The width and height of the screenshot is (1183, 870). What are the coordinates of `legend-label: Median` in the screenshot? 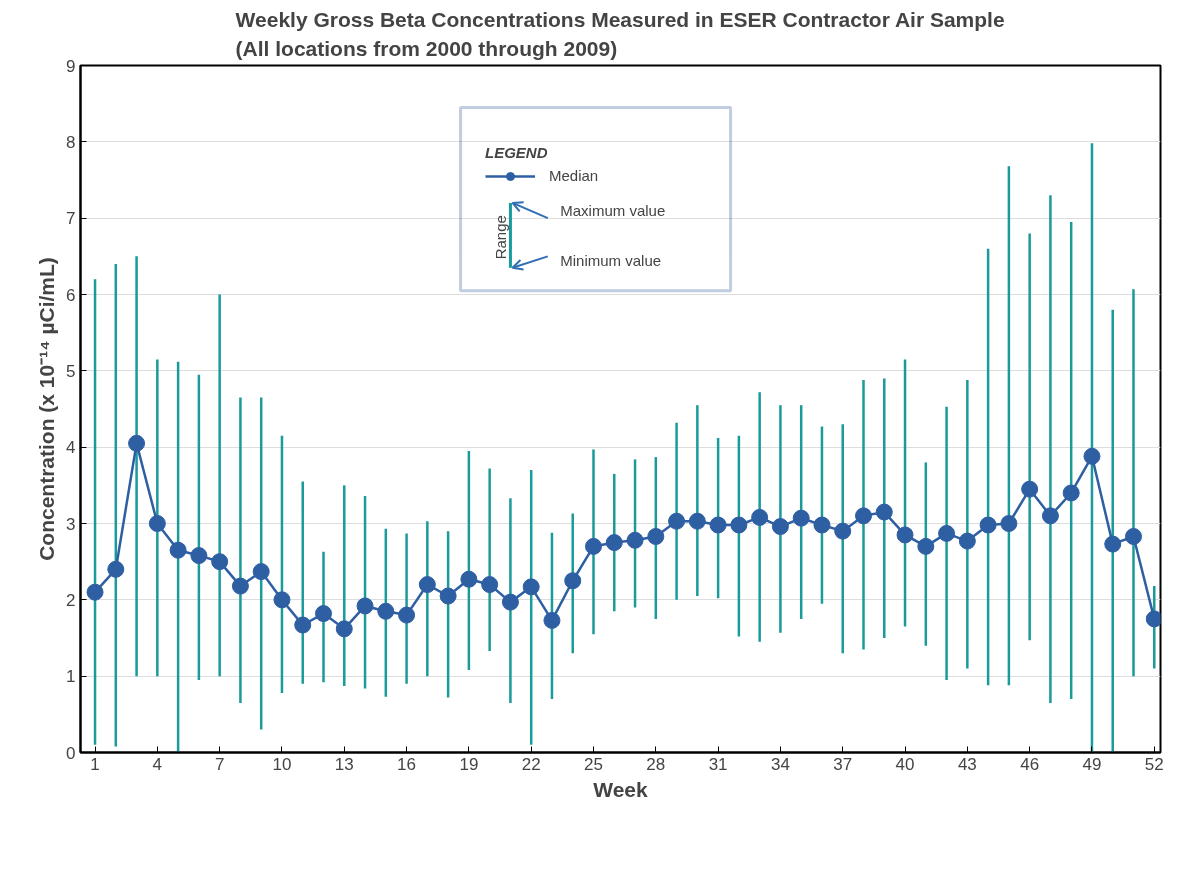 It's located at (574, 176).